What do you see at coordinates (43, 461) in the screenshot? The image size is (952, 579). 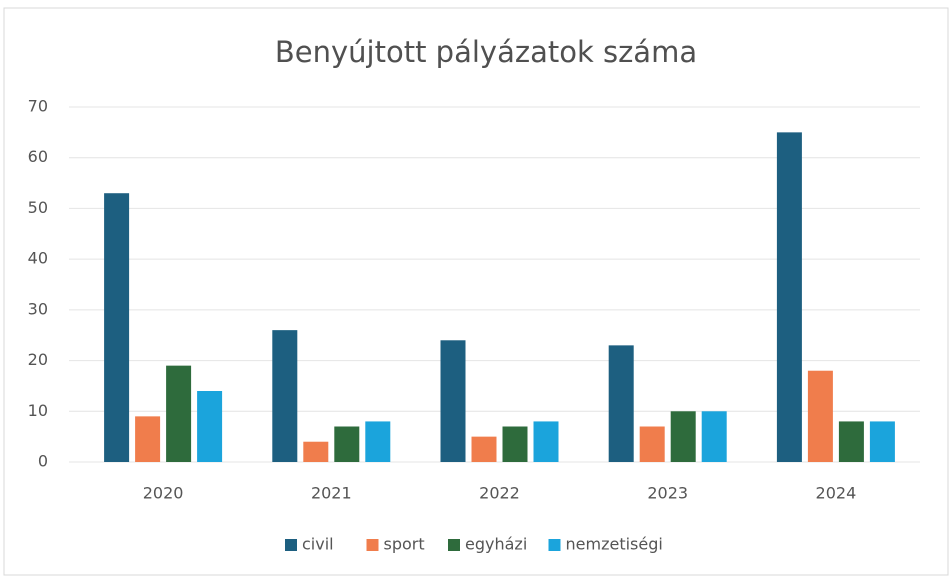 I see `y-tick-label: 0` at bounding box center [43, 461].